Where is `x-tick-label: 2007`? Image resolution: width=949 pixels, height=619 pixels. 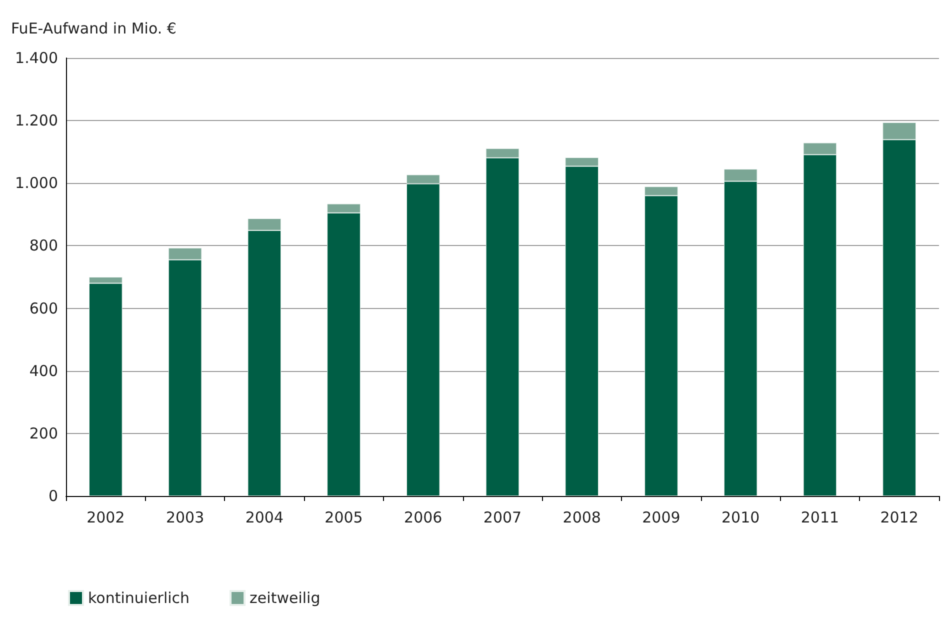 x-tick-label: 2007 is located at coordinates (502, 517).